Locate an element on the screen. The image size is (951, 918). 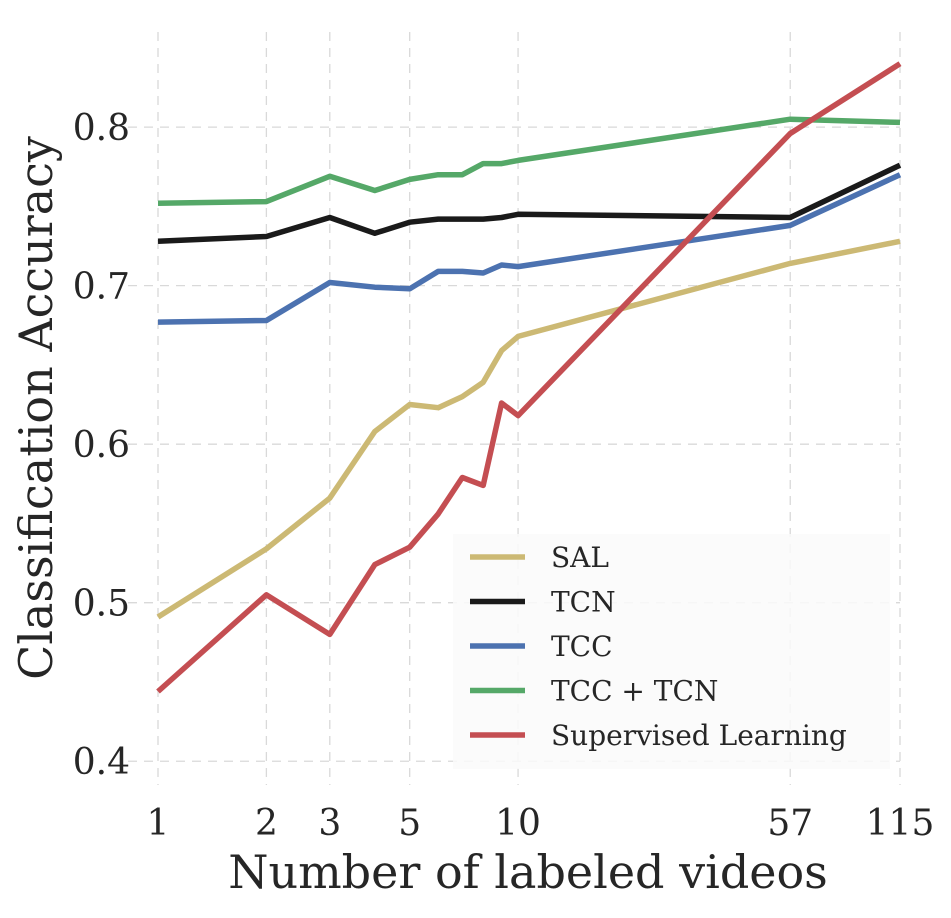
x-tick-label: 10 is located at coordinates (518, 823).